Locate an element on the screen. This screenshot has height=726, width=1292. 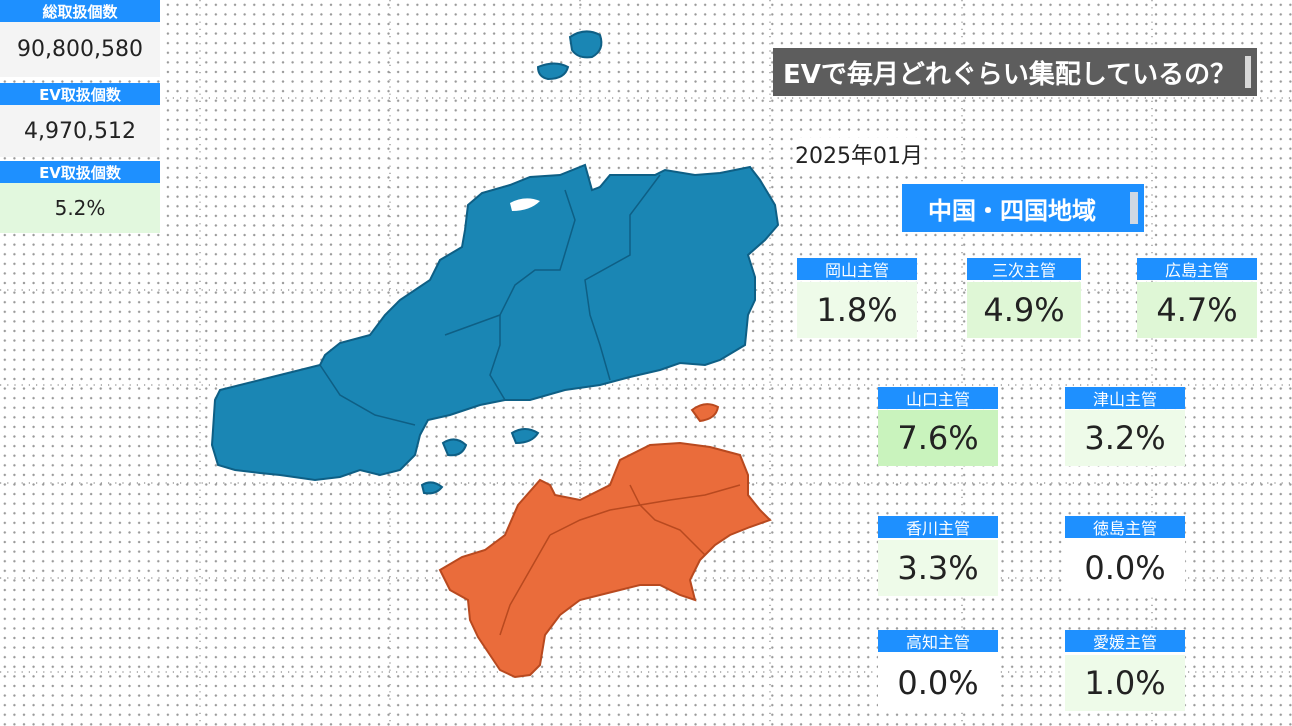
shodoshima-island is located at coordinates (705, 413).